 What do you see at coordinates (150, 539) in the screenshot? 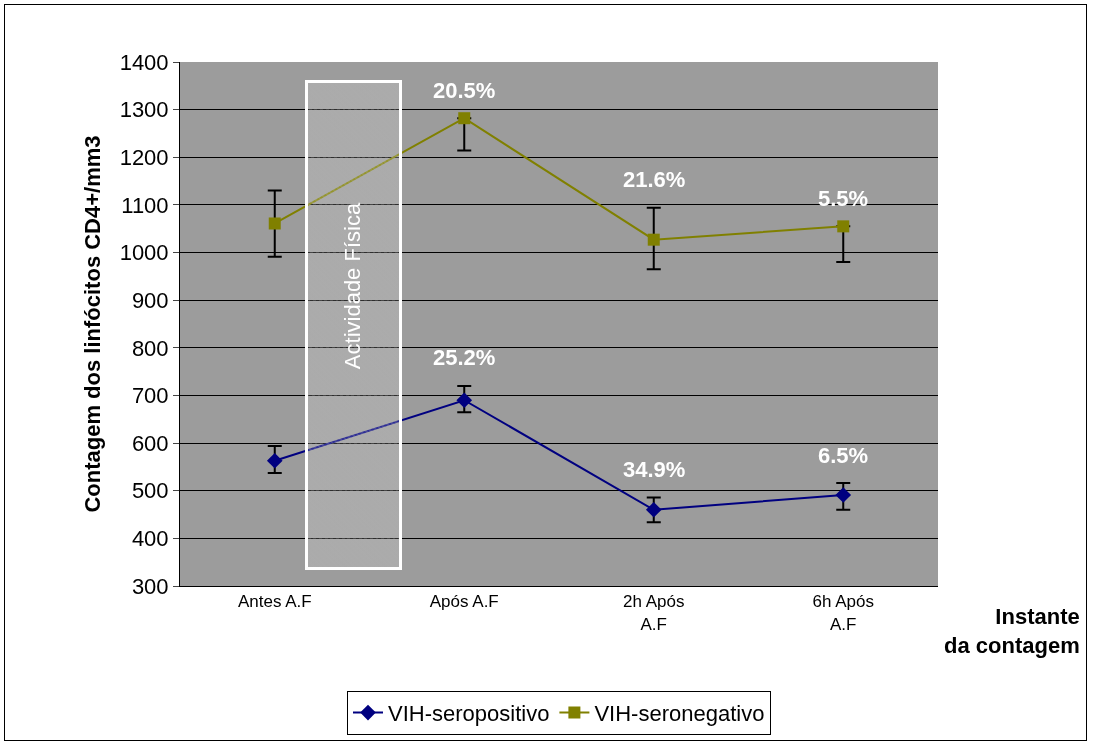
I see `y-tick-label: 400` at bounding box center [150, 539].